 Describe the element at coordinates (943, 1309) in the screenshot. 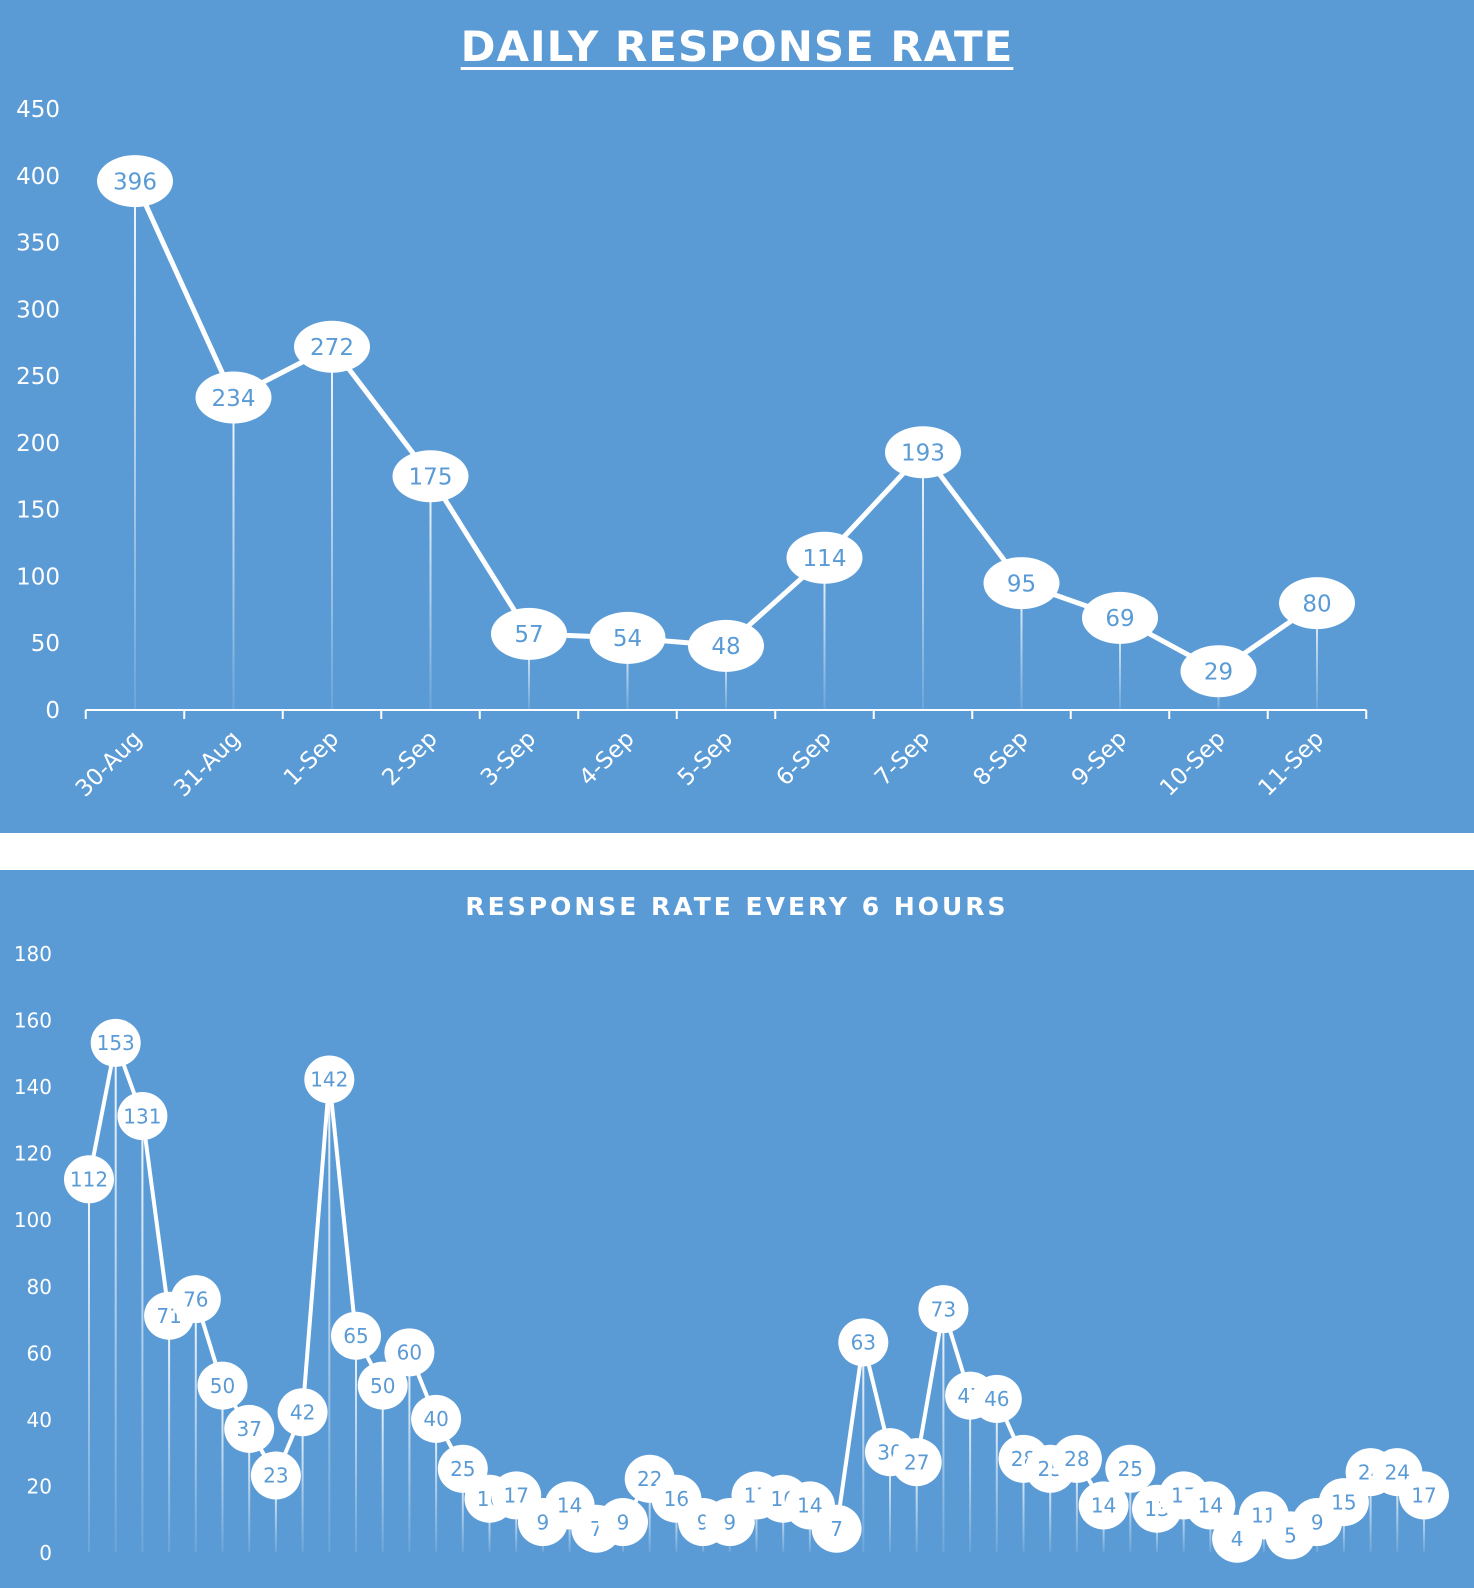

I see `data-label: 73` at that location.